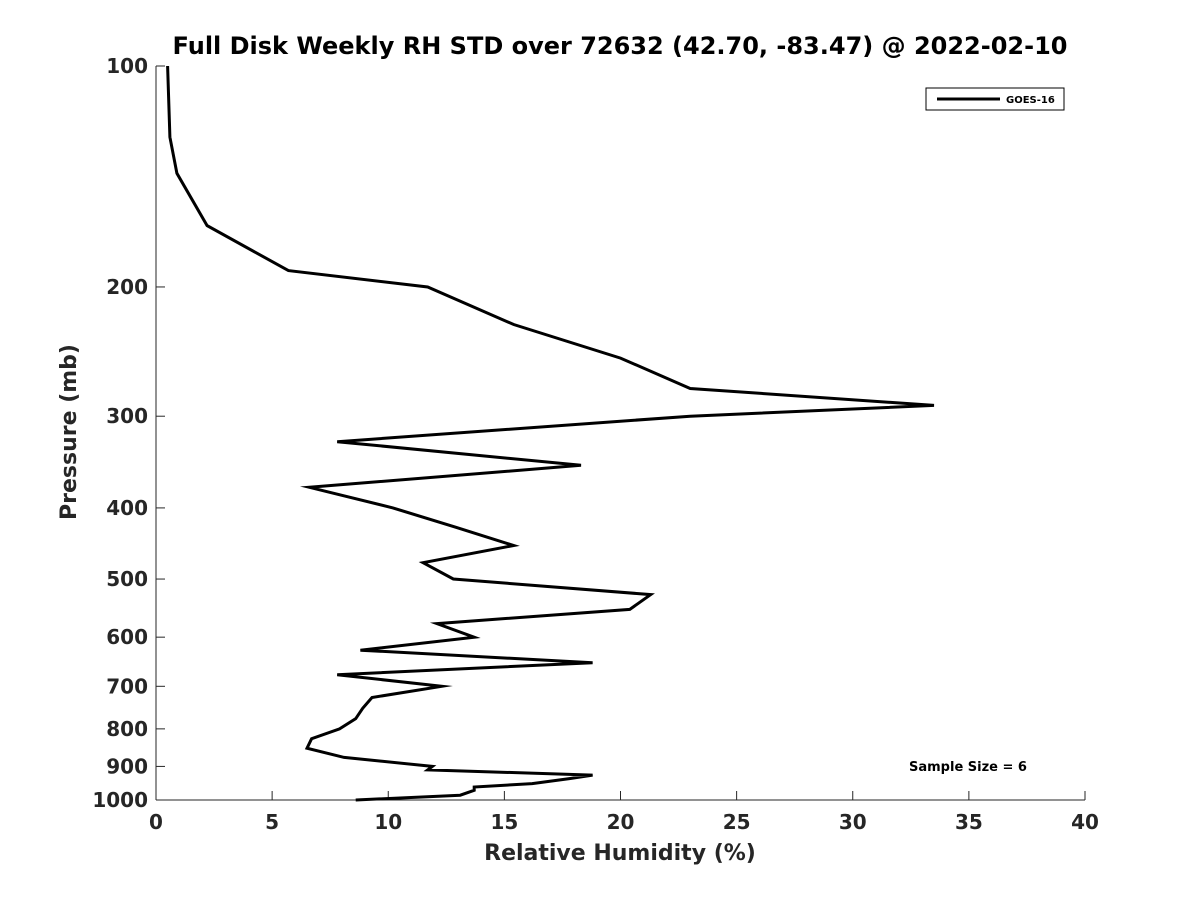 This screenshot has height=900, width=1200. Describe the element at coordinates (968, 767) in the screenshot. I see `sample-size-annotation: Sample Size = 6` at that location.